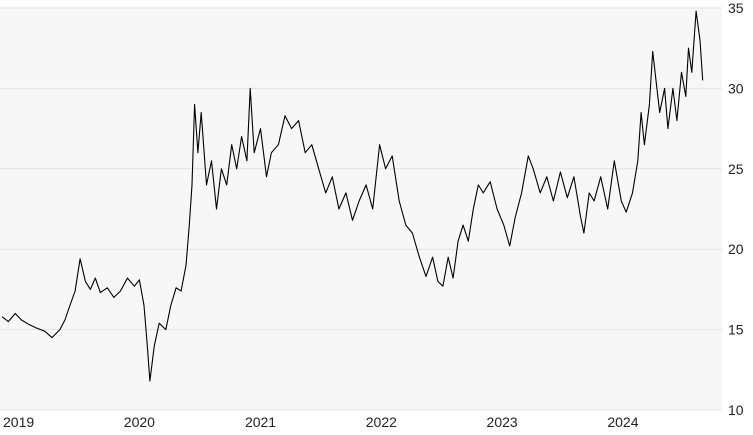 The height and width of the screenshot is (435, 753). I want to click on x-tick-label: 2021, so click(260, 422).